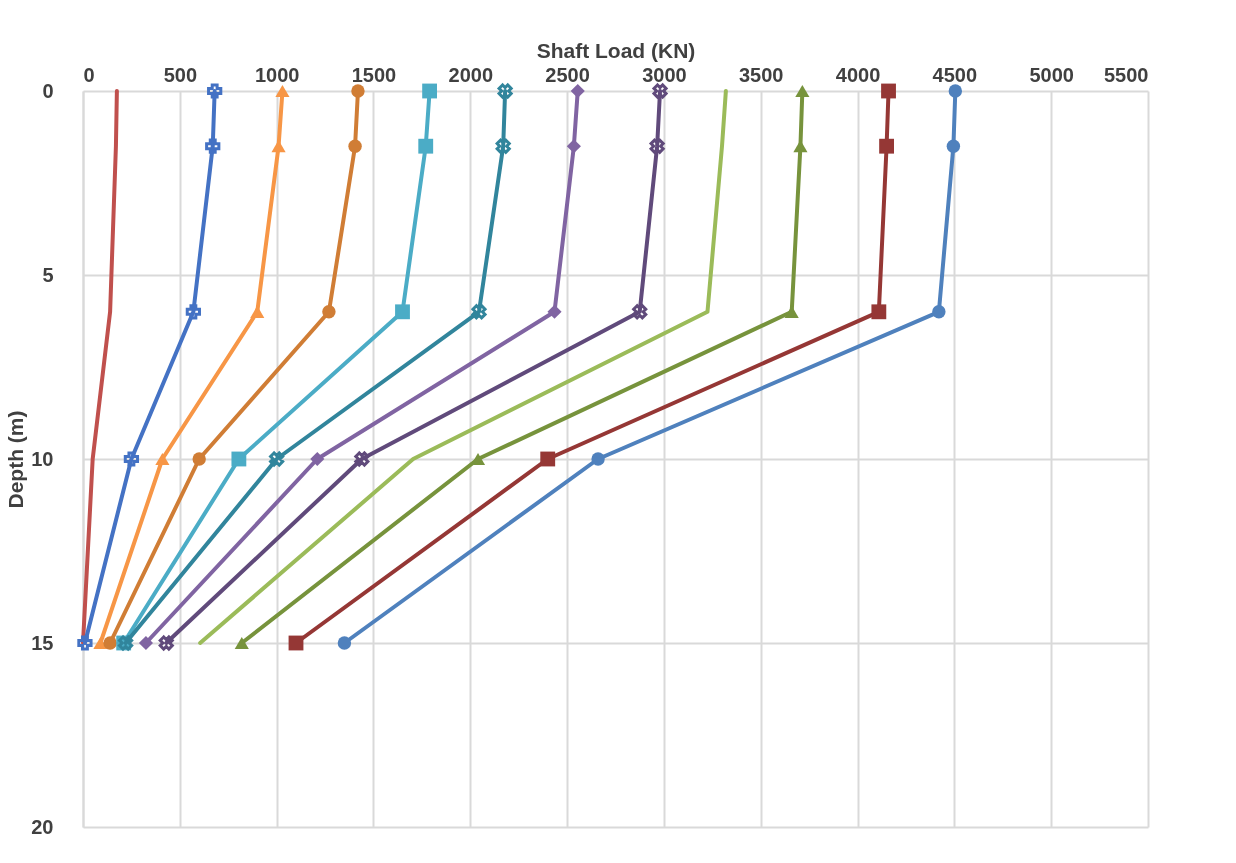 The image size is (1236, 863). What do you see at coordinates (761, 74) in the screenshot?
I see `x-tick-label: 3500` at bounding box center [761, 74].